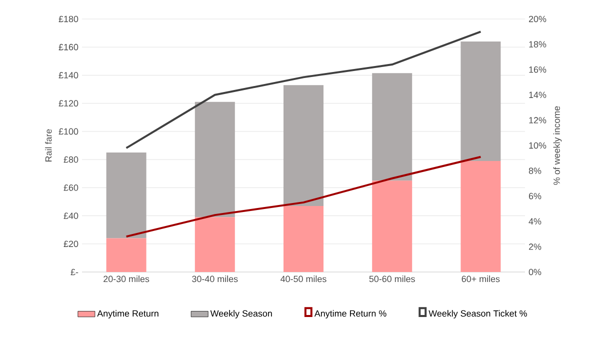  What do you see at coordinates (535, 196) in the screenshot?
I see `y2-tick-label: 6%` at bounding box center [535, 196].